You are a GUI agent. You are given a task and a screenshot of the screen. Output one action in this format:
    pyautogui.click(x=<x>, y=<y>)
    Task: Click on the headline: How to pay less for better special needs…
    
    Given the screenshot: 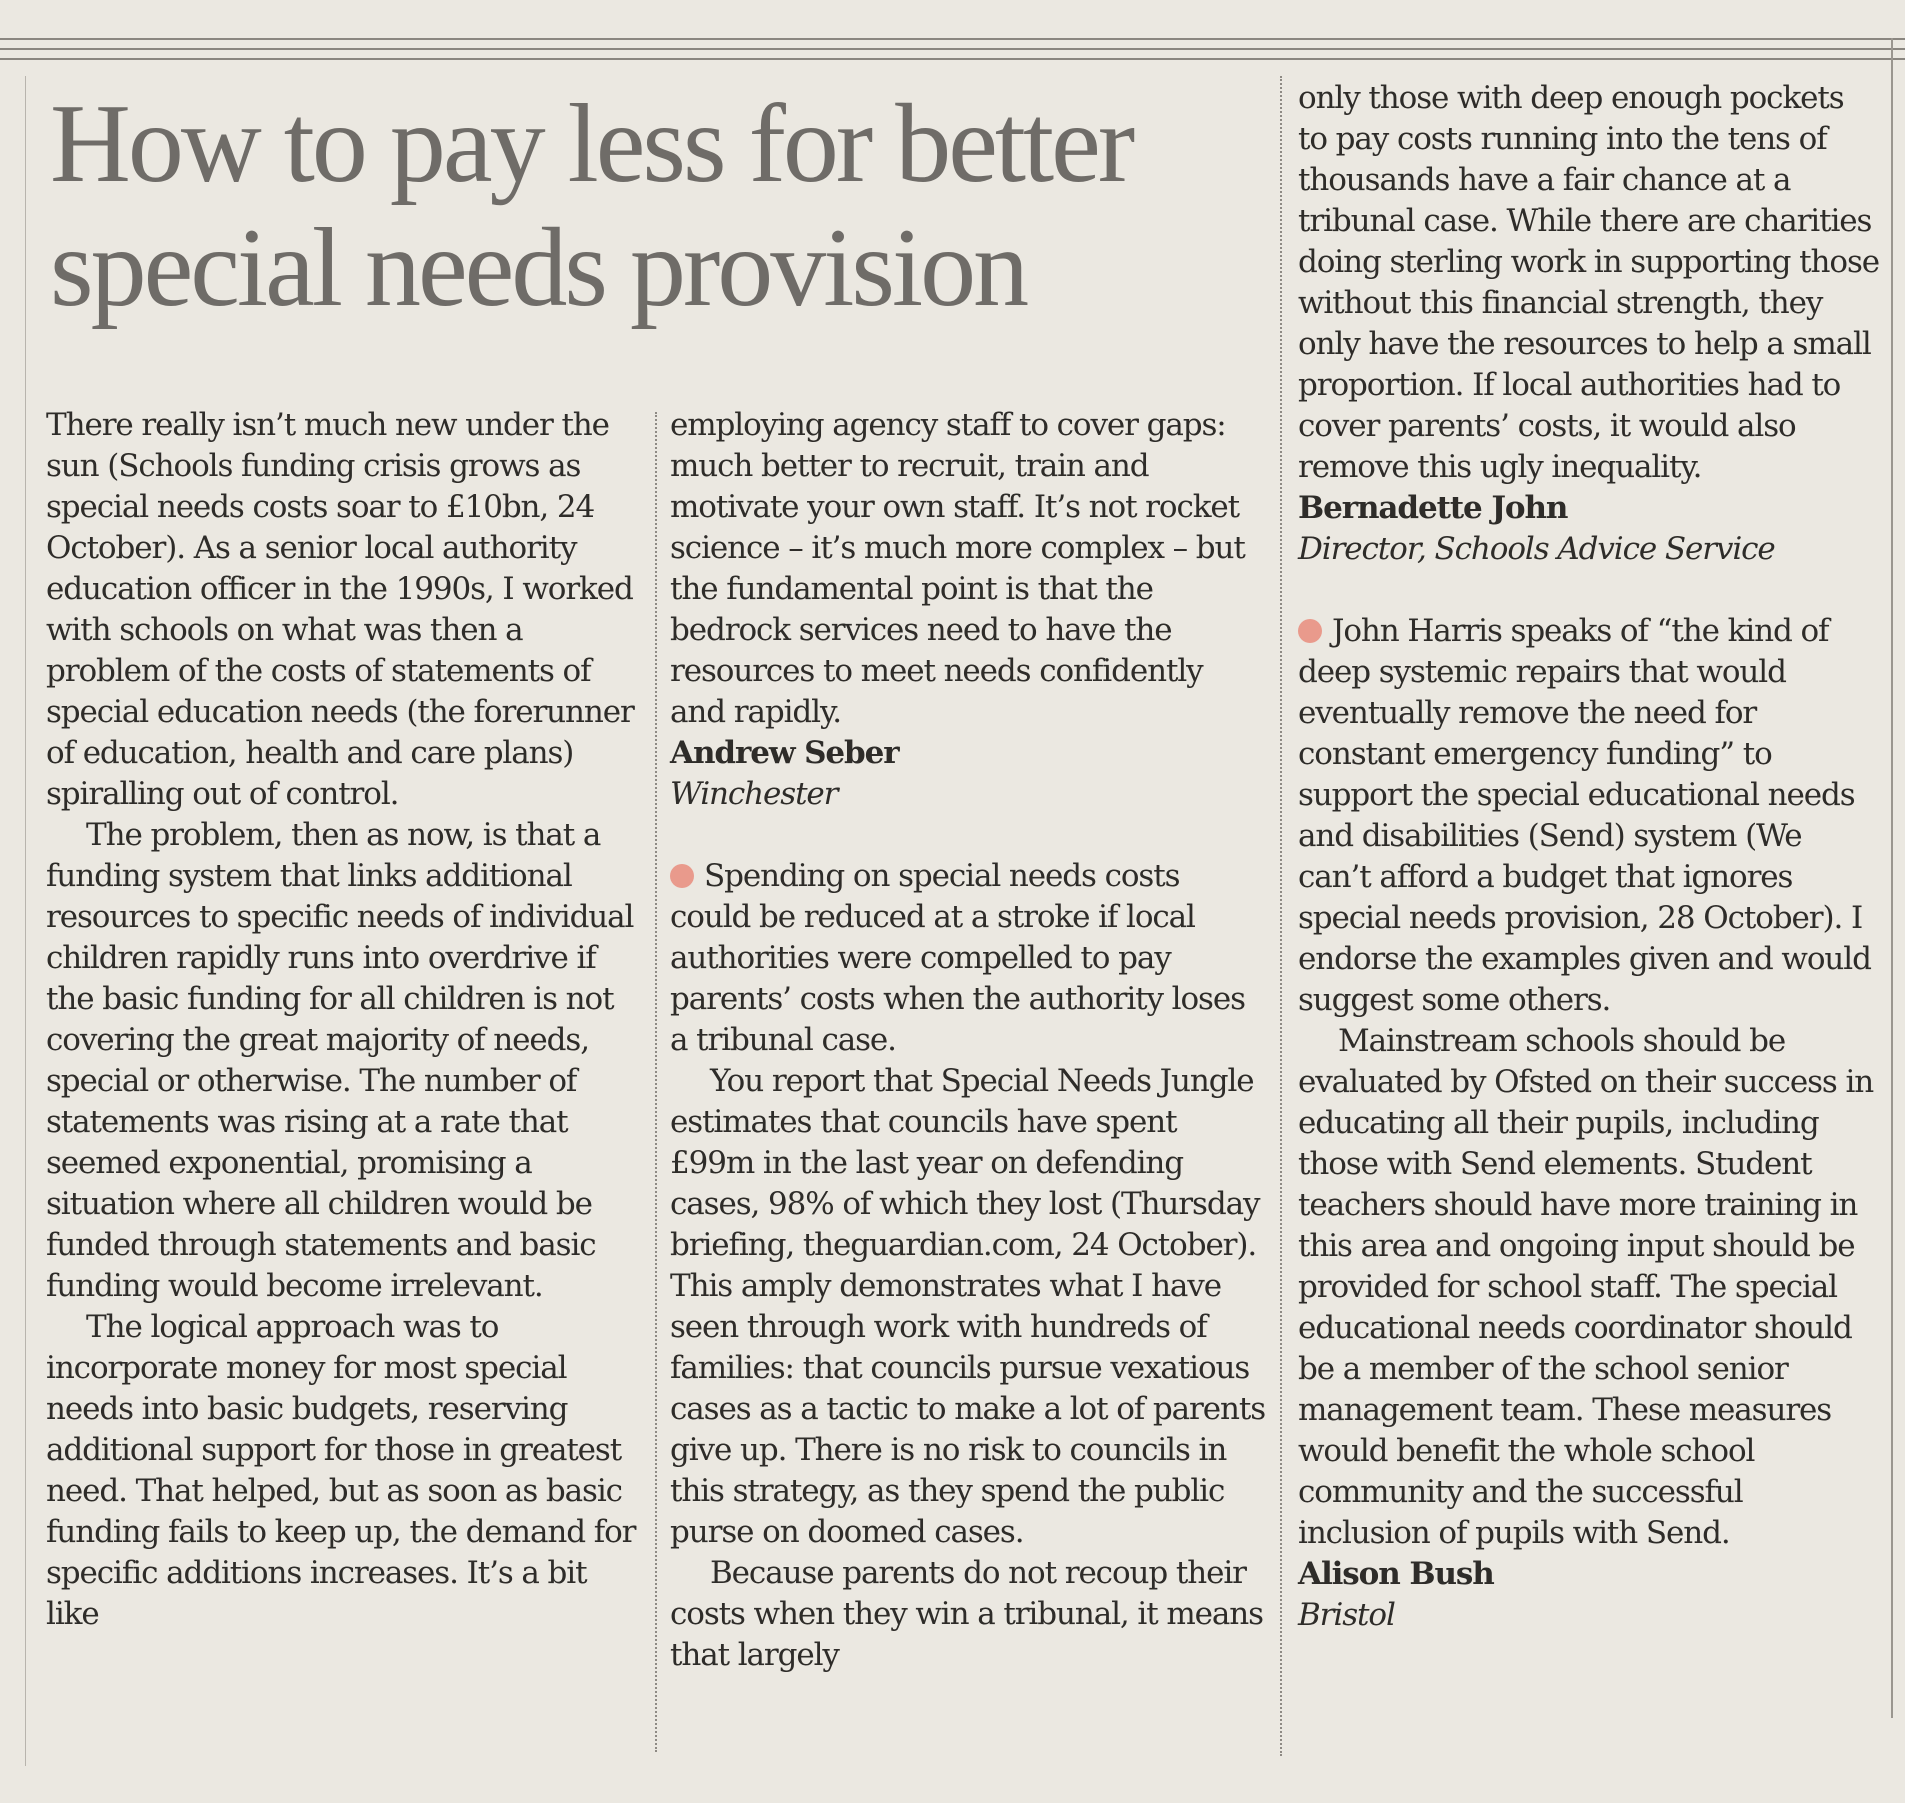 What is the action you would take?
    pyautogui.click(x=592, y=206)
    